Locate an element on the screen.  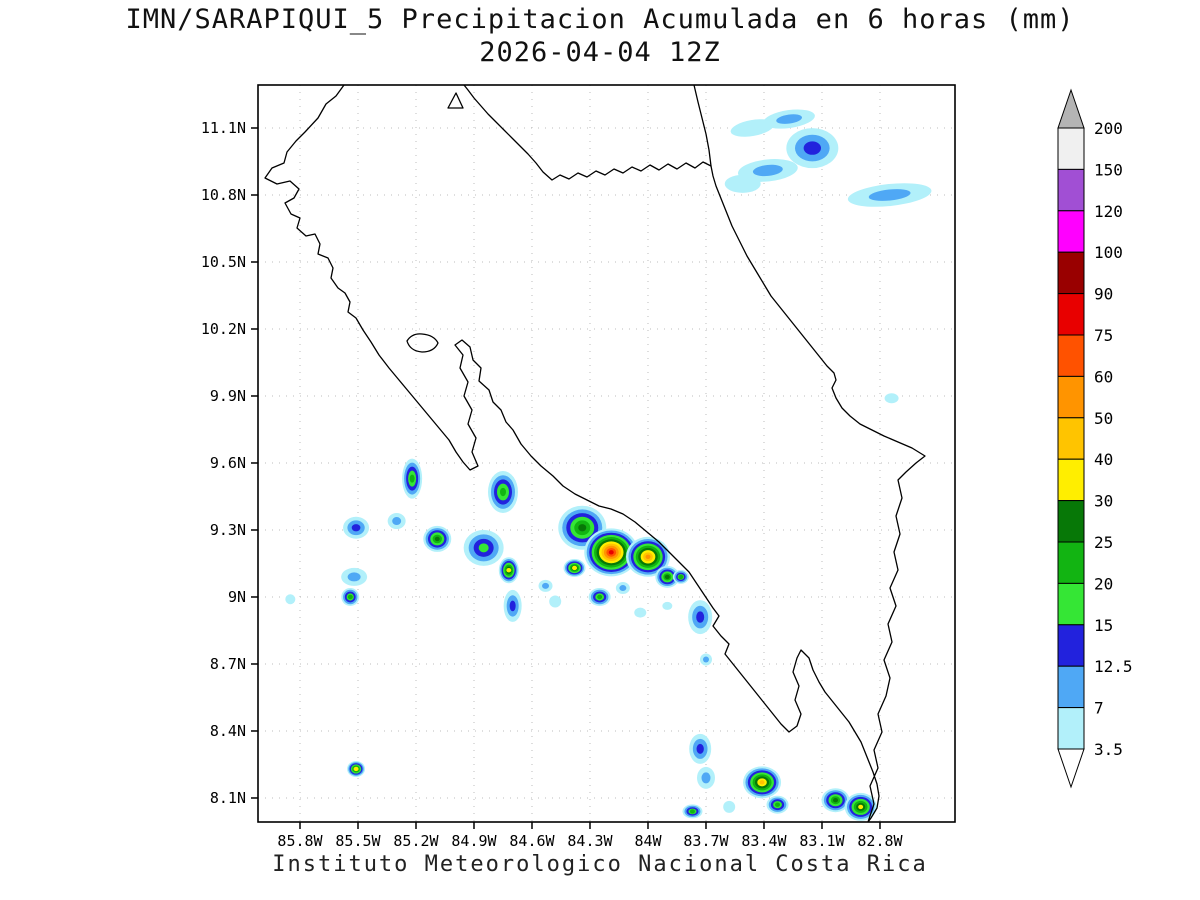
x-tick-label: 85.8W is located at coordinates (300, 841).